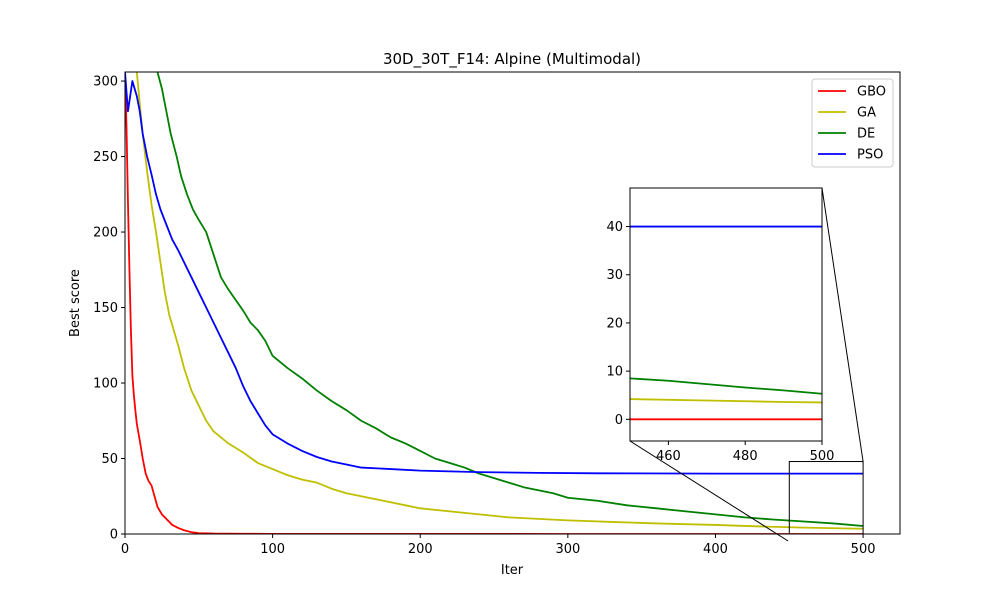 This screenshot has width=1000, height=604. Describe the element at coordinates (512, 59) in the screenshot. I see `chart-title: 30D_30T_F14: Alpine (Multimodal)` at that location.